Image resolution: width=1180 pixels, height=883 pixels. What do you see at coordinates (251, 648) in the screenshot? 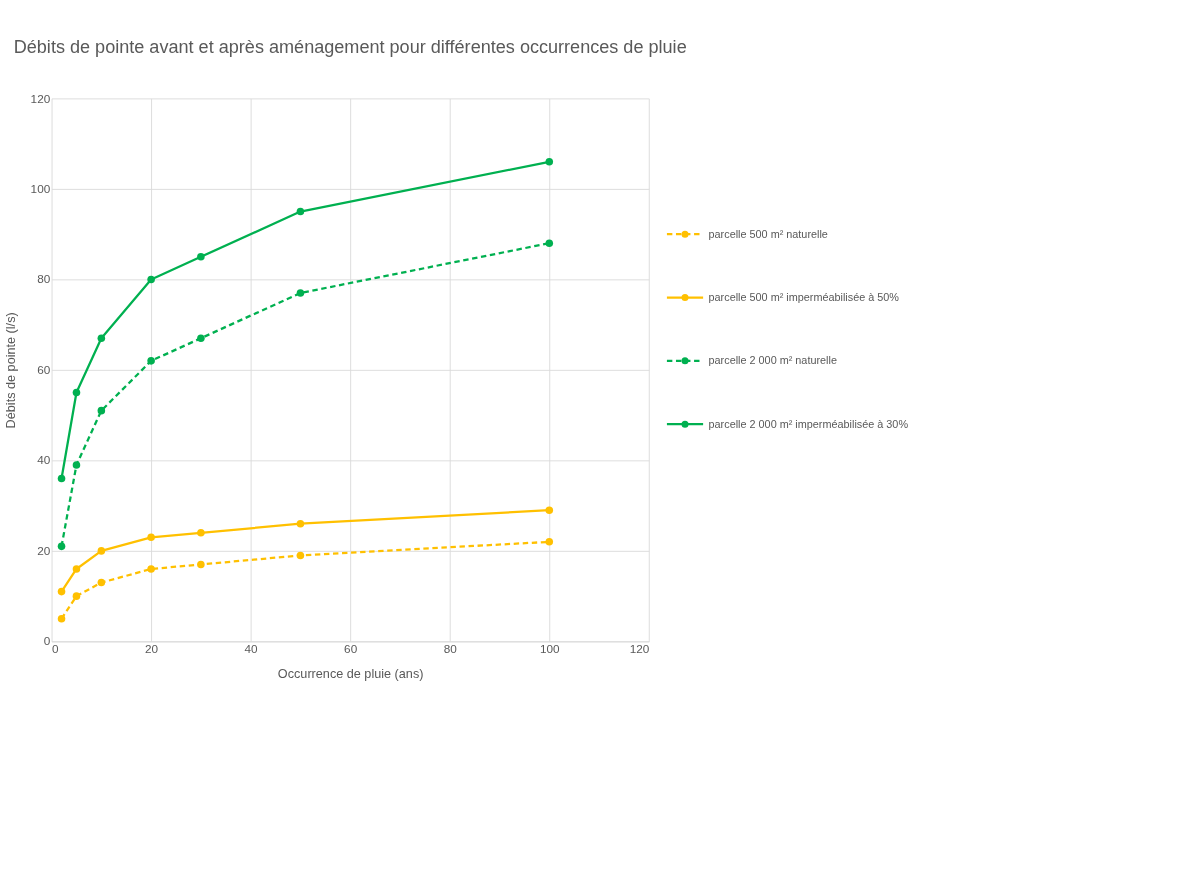
I see `x-tick-label: 40` at bounding box center [251, 648].